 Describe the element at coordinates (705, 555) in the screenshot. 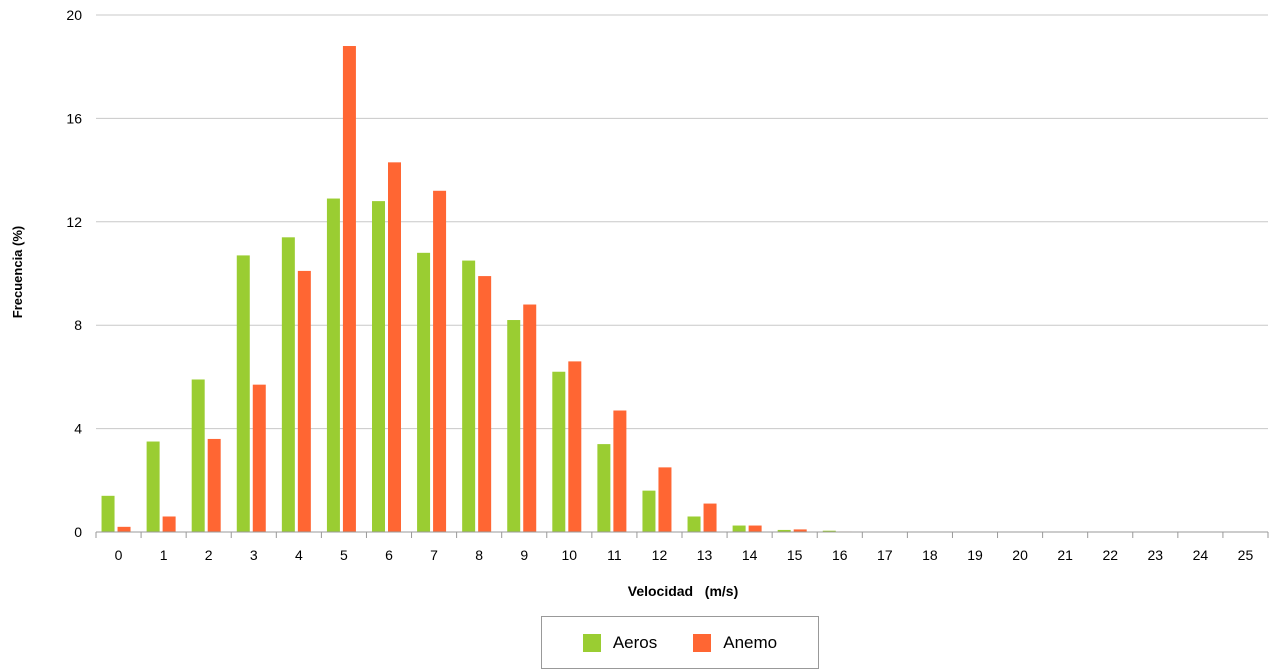

I see `x-tick-label: 13` at that location.